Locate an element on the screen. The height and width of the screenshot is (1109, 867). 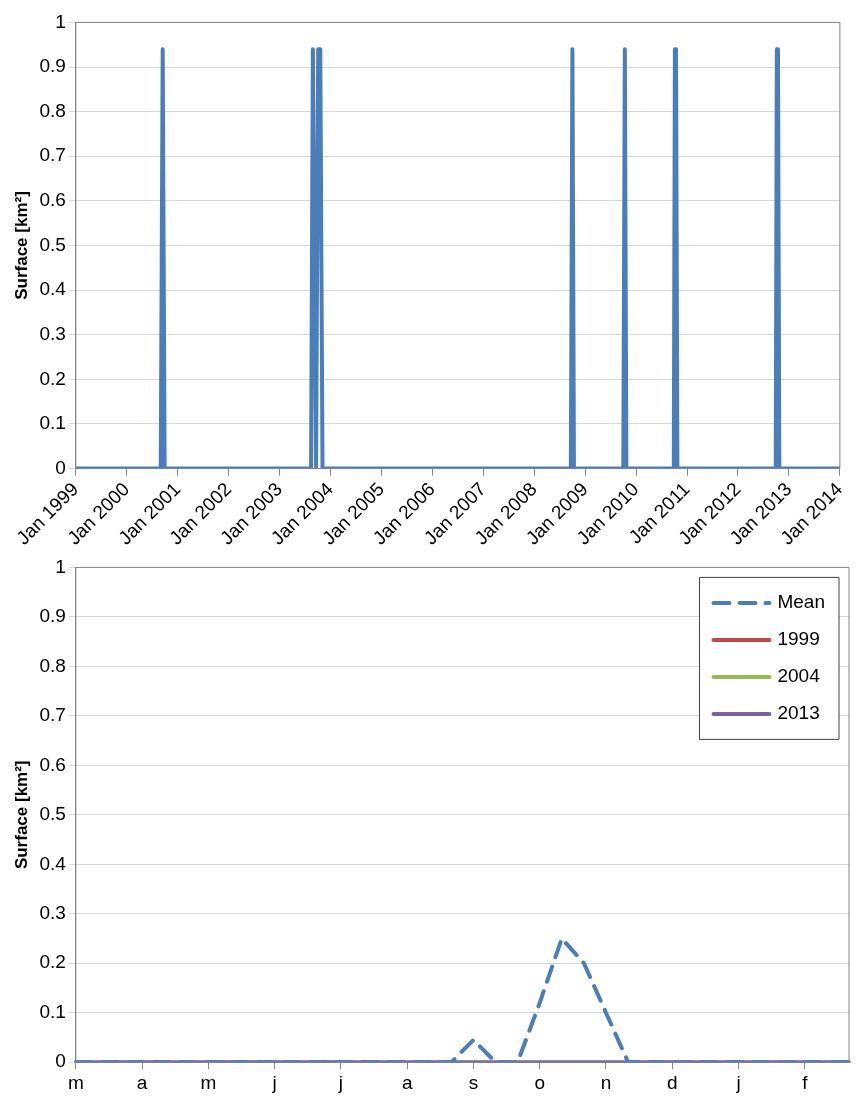
x-tick-label: f is located at coordinates (805, 1082).